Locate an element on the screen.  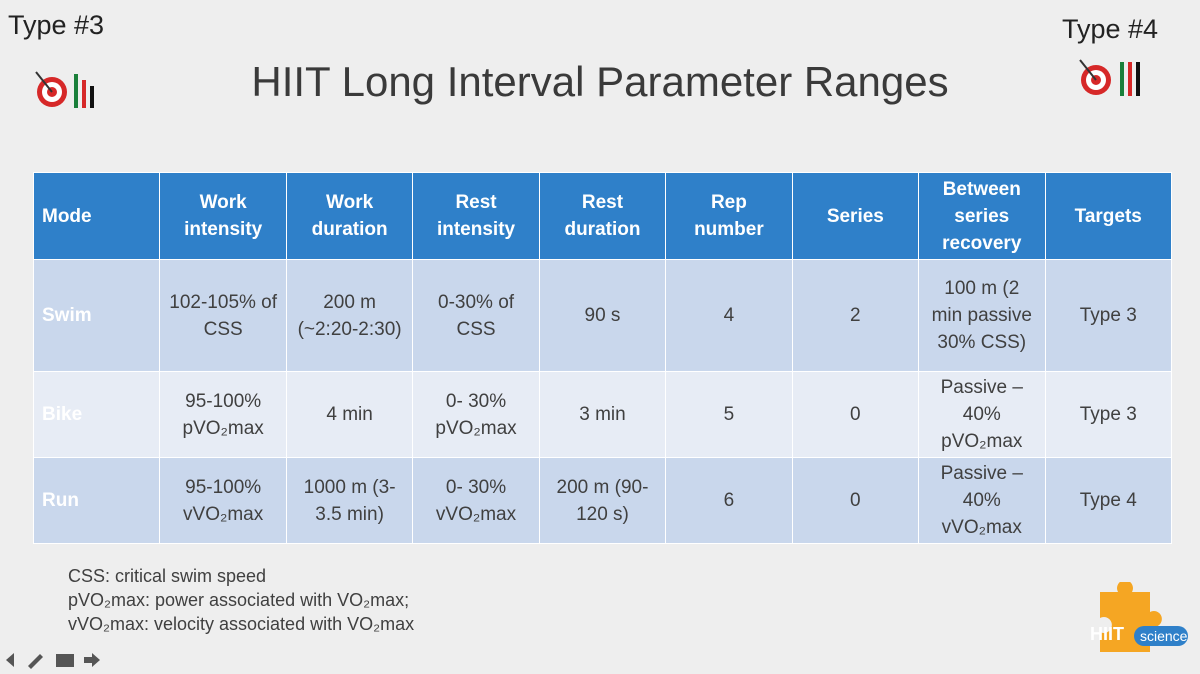
footnote: vVO₂max: velocity associated with VO₂max is located at coordinates (241, 624).